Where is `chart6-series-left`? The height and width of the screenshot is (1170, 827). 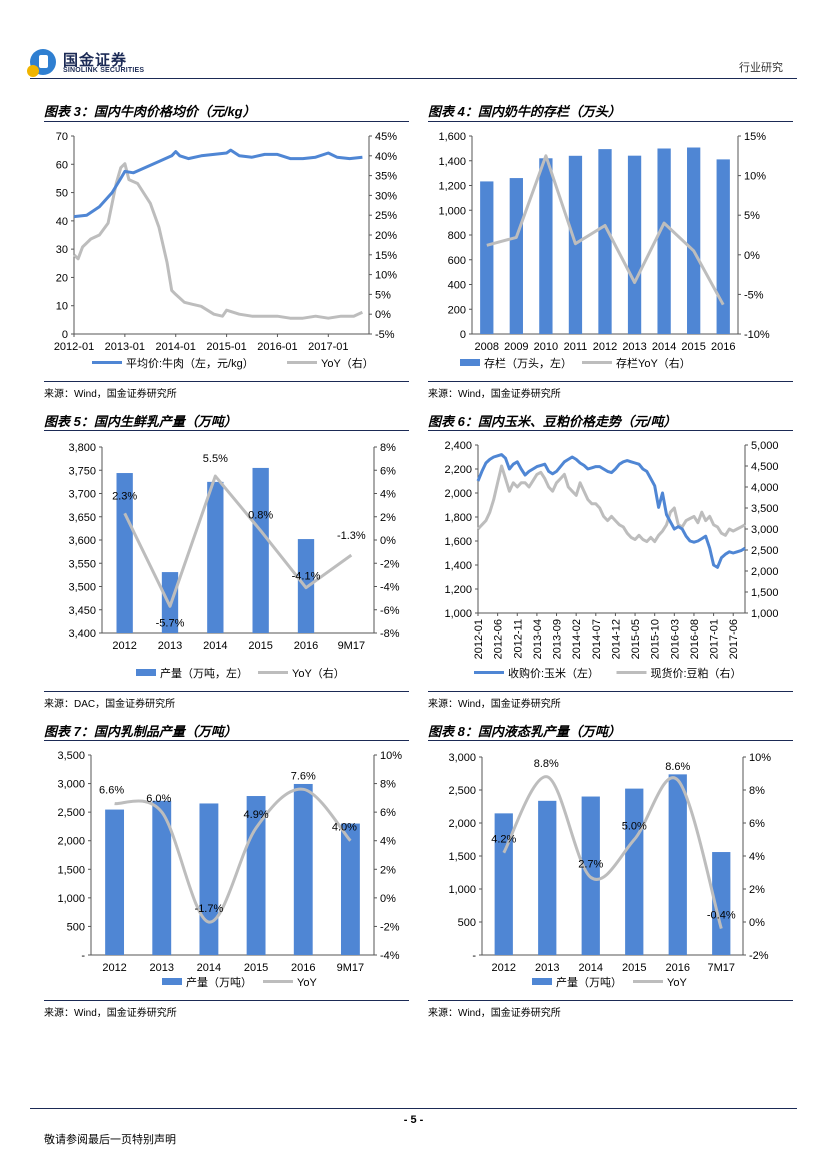 chart6-series-left is located at coordinates (611, 511).